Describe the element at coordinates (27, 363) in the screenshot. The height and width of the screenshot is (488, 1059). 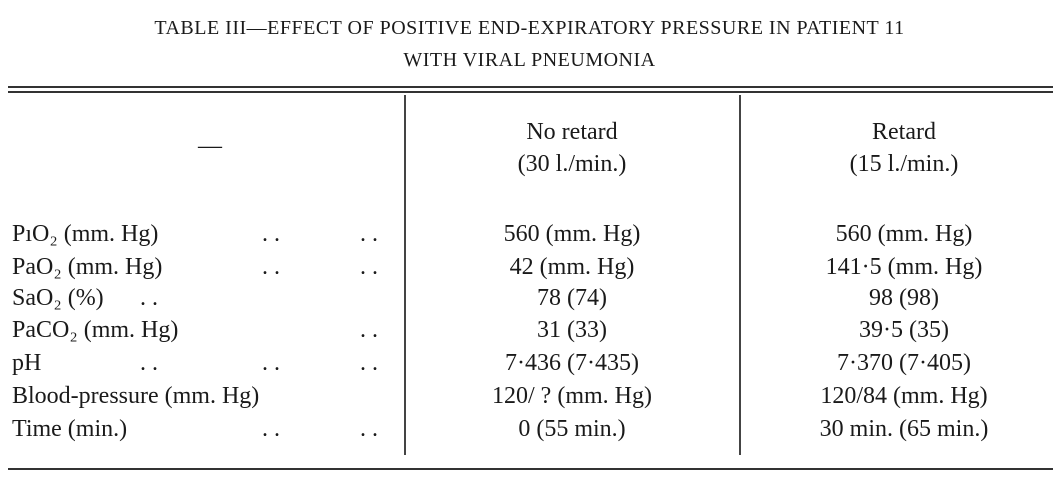
I see `row-label: pH` at that location.